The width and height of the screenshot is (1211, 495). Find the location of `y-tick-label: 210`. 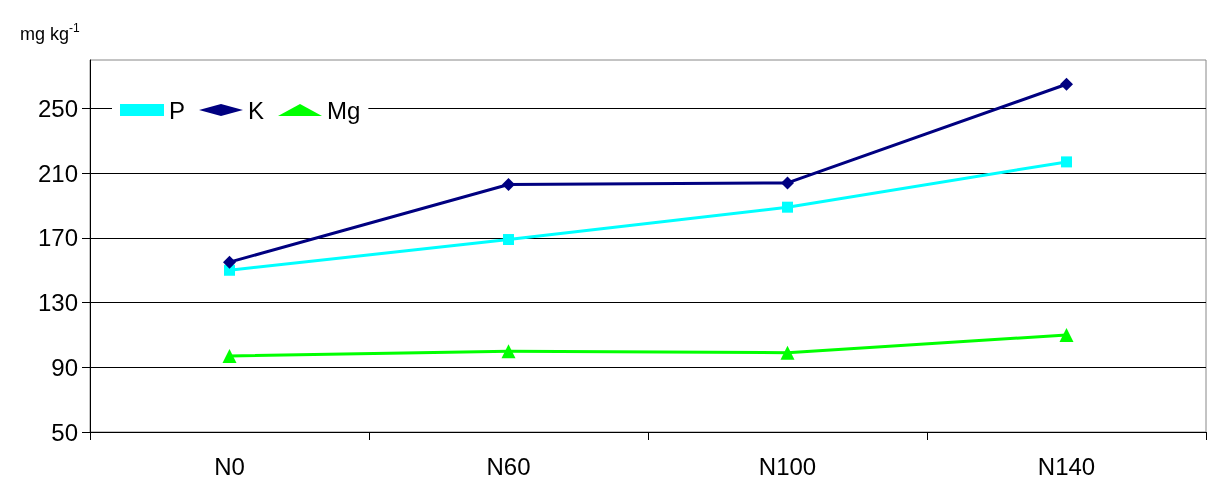

y-tick-label: 210 is located at coordinates (57, 173).